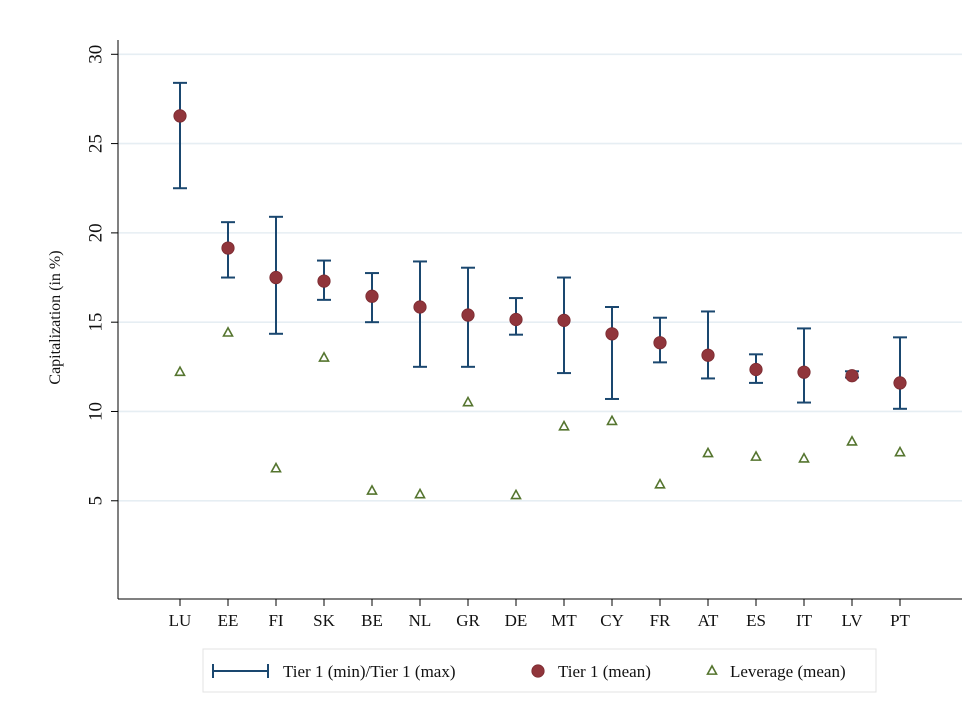 This screenshot has height=720, width=974. I want to click on x-tick-label-MT: MT, so click(564, 620).